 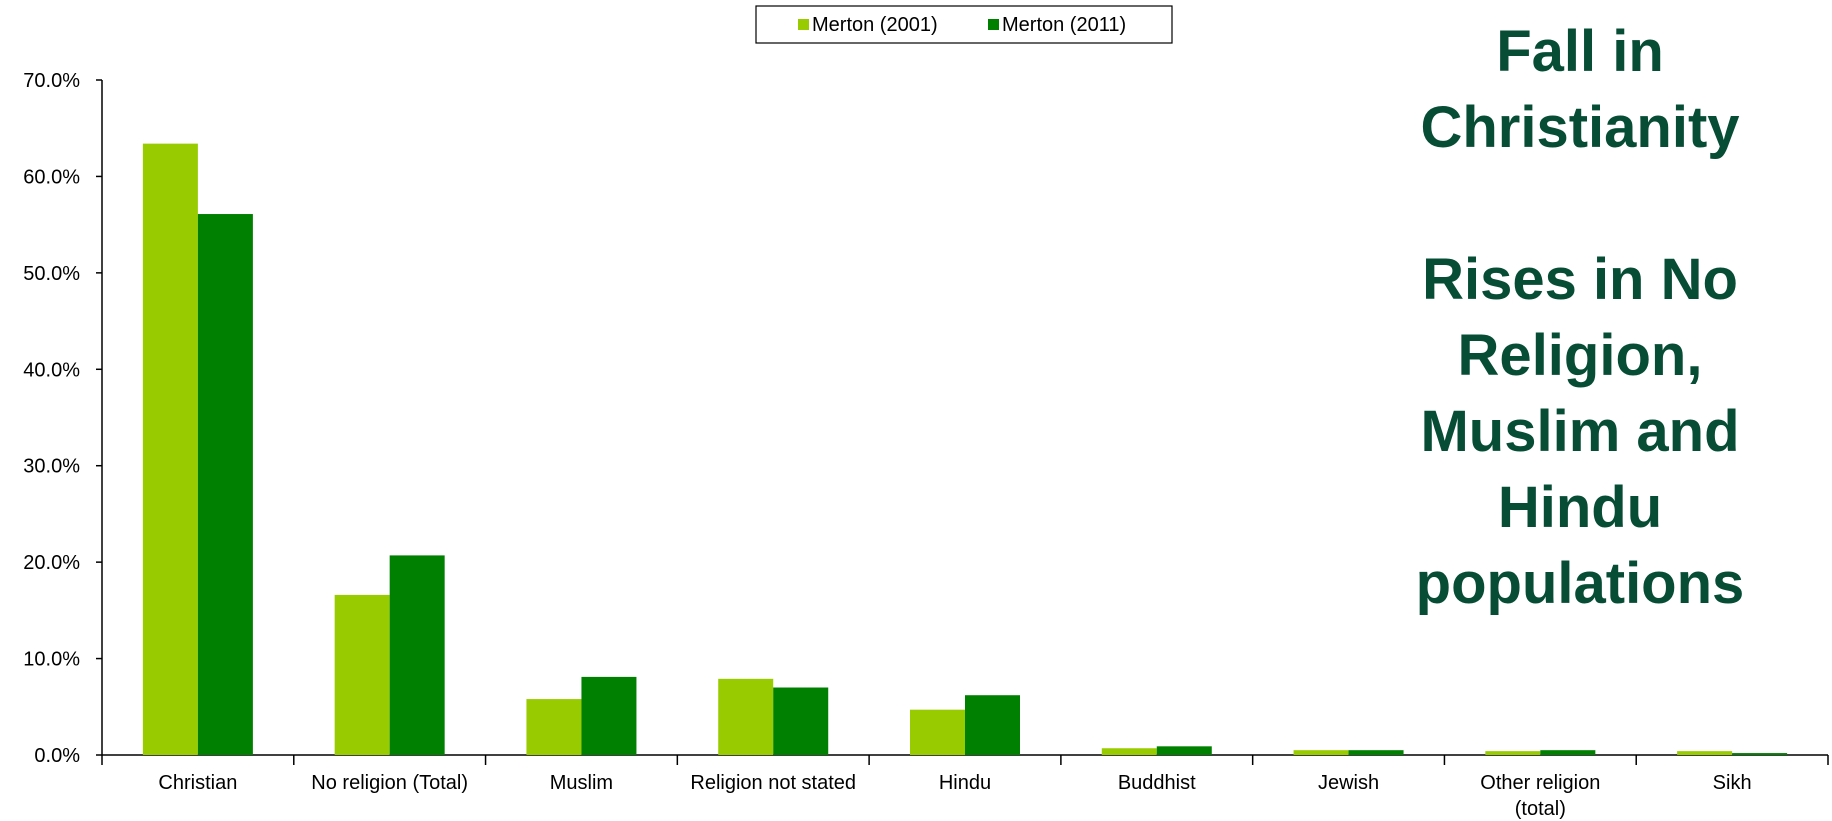 I want to click on x-category-label: Religion not stated, so click(x=773, y=783).